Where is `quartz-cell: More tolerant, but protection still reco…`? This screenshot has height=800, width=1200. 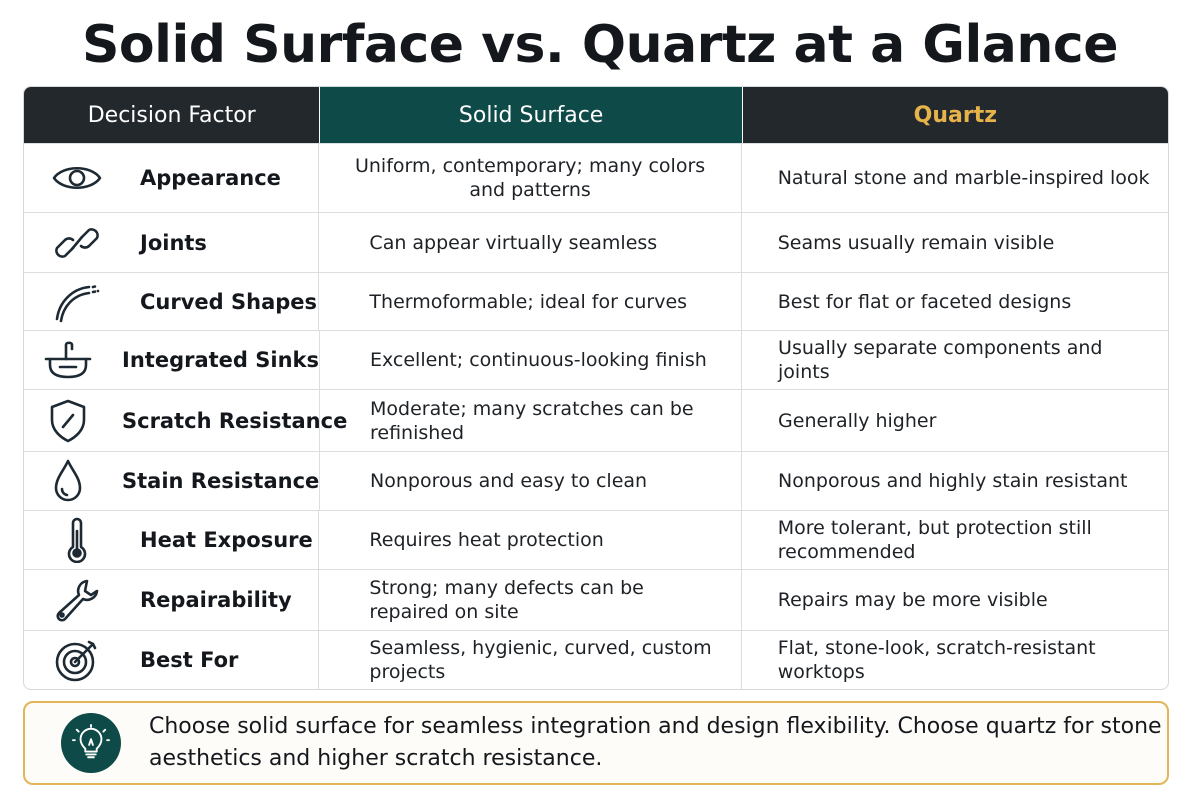 quartz-cell: More tolerant, but protection still reco… is located at coordinates (934, 540).